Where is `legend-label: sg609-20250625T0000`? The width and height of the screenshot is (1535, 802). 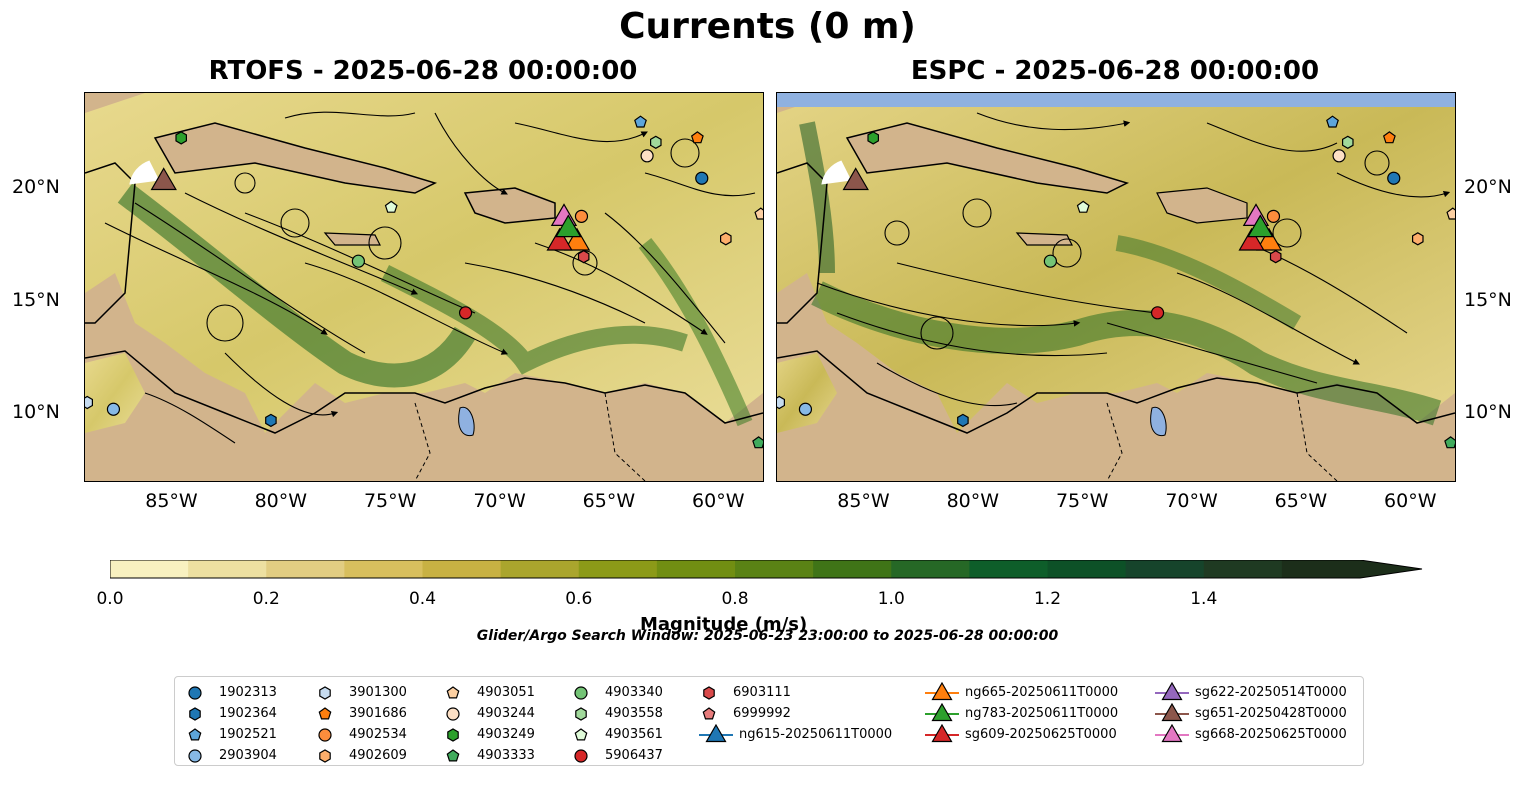 legend-label: sg609-20250625T0000 is located at coordinates (1041, 734).